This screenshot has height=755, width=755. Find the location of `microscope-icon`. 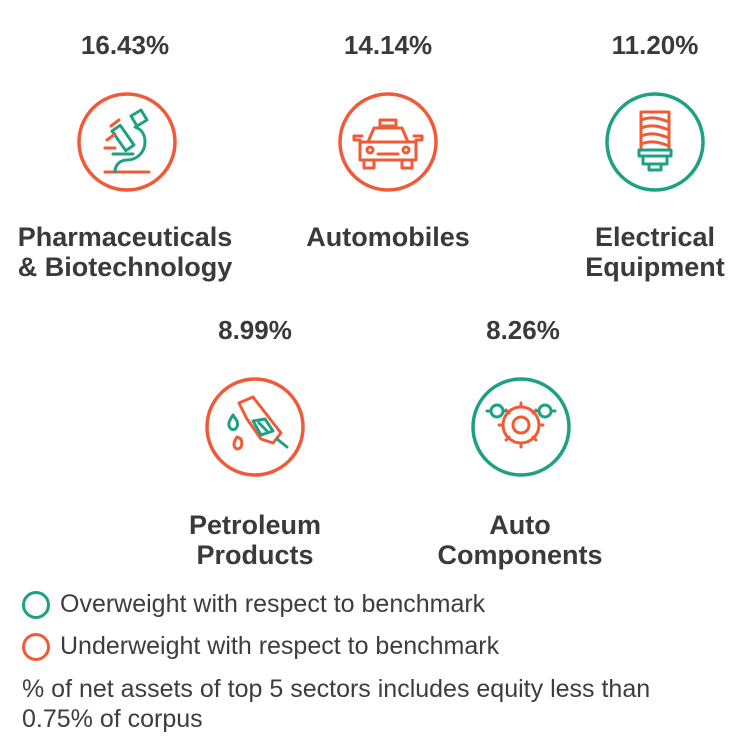

microscope-icon is located at coordinates (127, 142).